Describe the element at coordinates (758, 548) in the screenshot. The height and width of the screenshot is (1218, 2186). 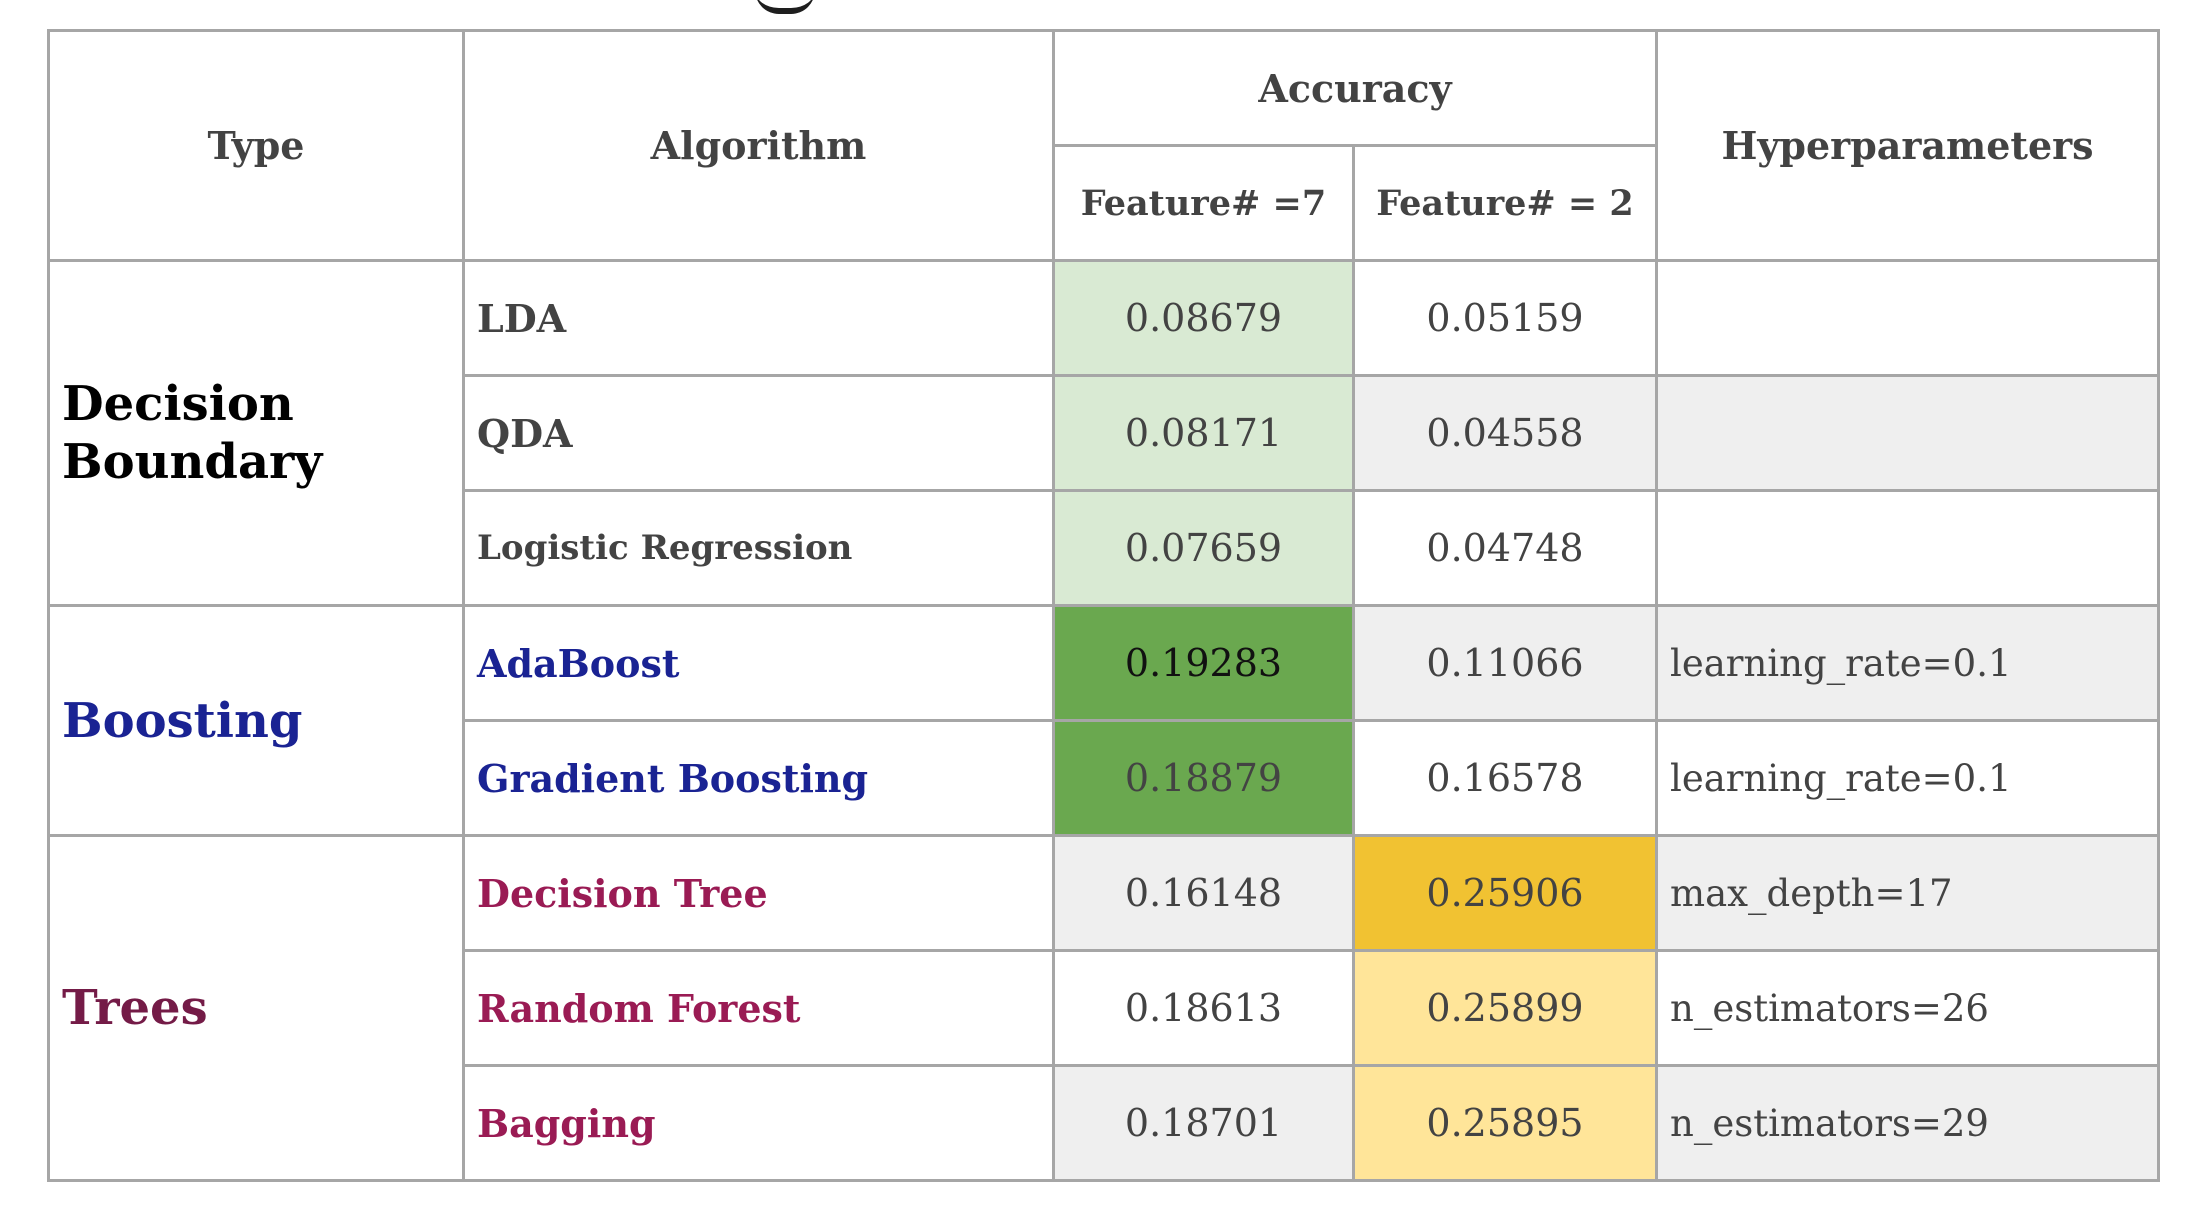
I see `algorithm-cell: Logistic Regression` at that location.